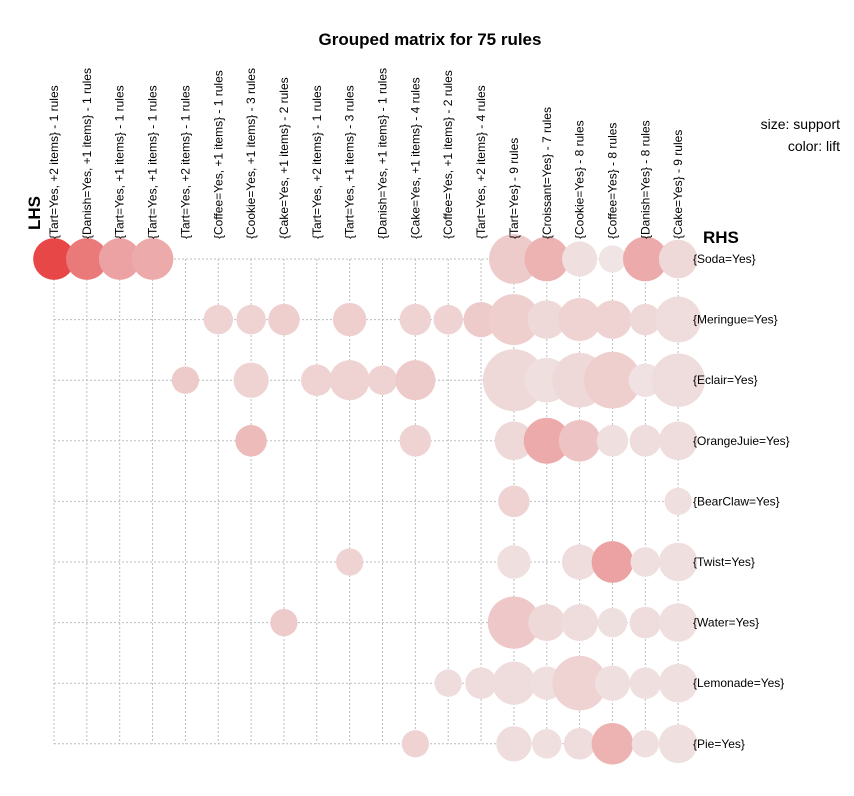 This screenshot has width=854, height=796. Describe the element at coordinates (814, 146) in the screenshot. I see `legend-color-label: color: lift` at that location.